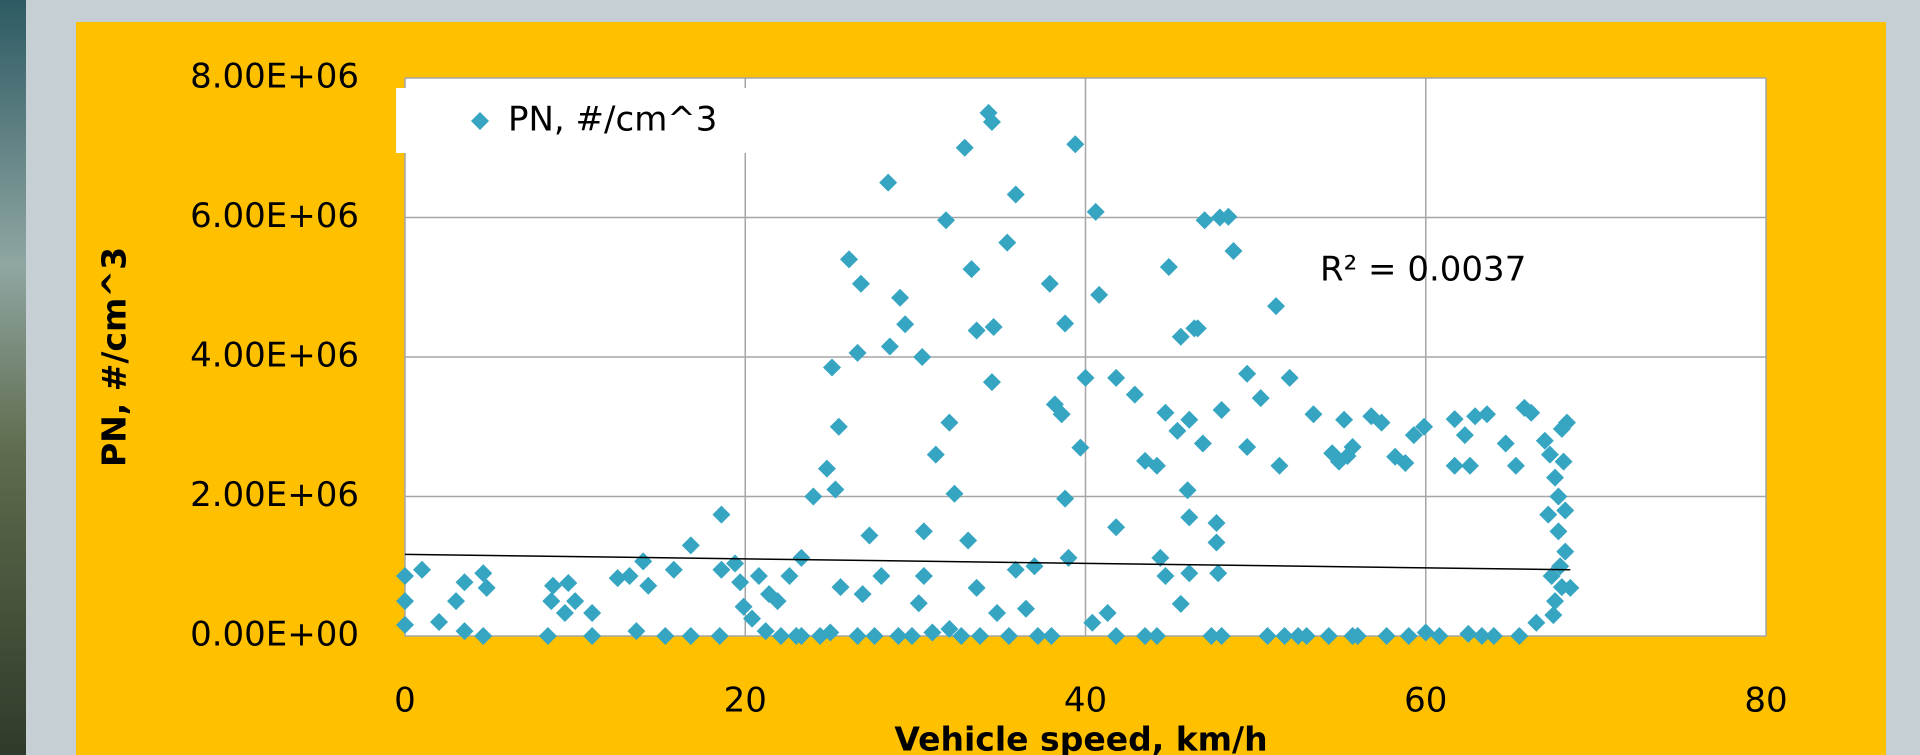 This screenshot has height=755, width=1920. What do you see at coordinates (745, 701) in the screenshot?
I see `x-tick-label: 20` at bounding box center [745, 701].